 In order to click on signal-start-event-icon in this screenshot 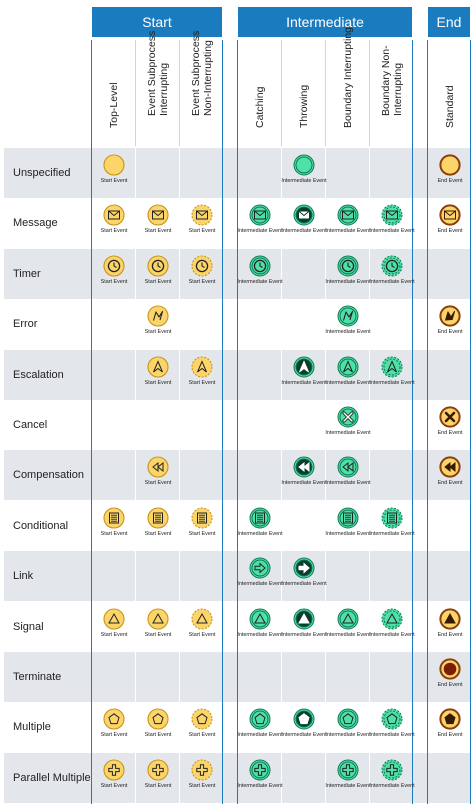, I will do `click(158, 619)`.